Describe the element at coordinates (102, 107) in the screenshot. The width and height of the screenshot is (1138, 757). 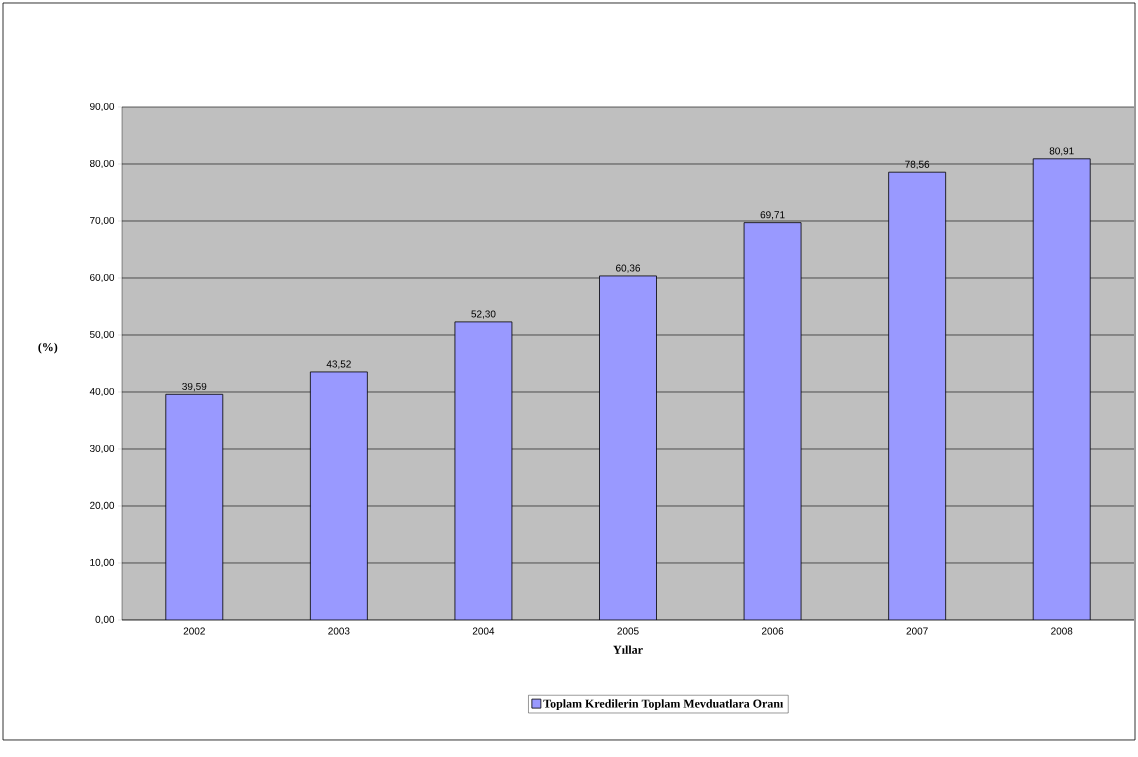
I see `y-tick-label: 90,00` at that location.